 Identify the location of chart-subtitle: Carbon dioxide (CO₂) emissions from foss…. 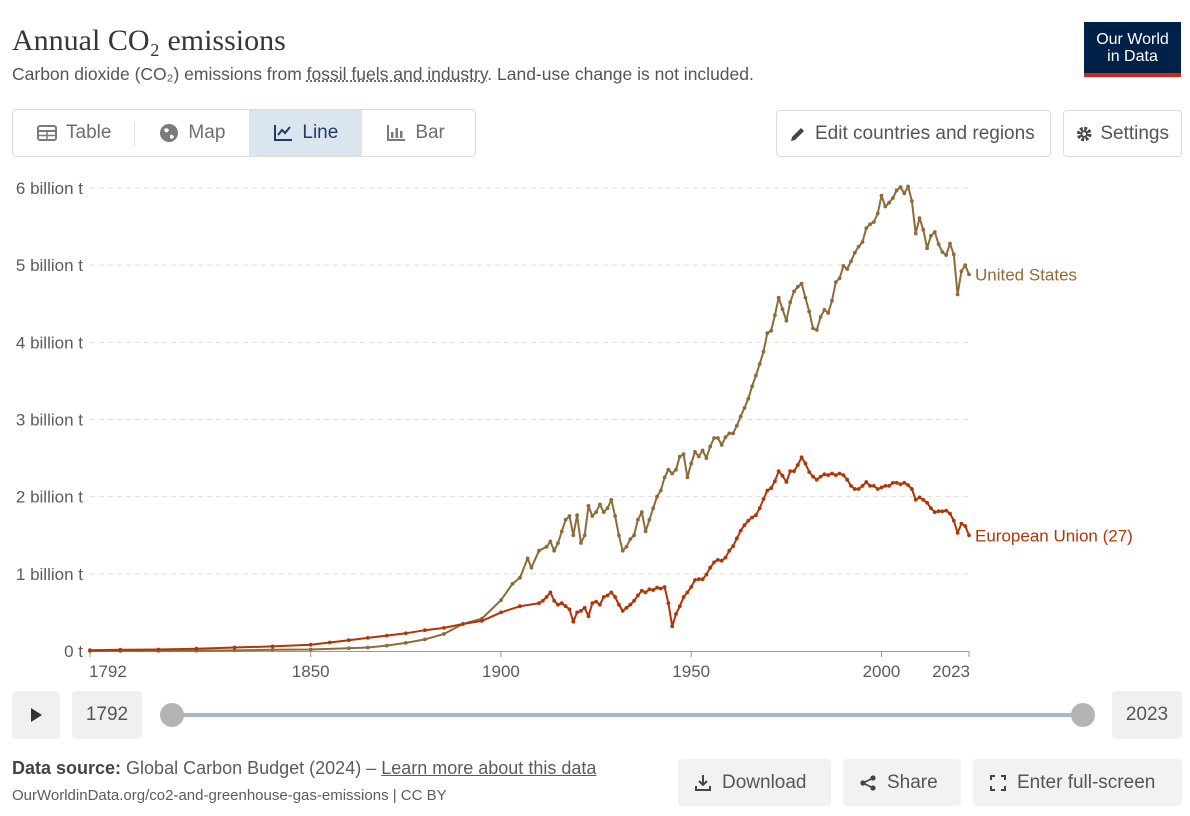
(383, 74).